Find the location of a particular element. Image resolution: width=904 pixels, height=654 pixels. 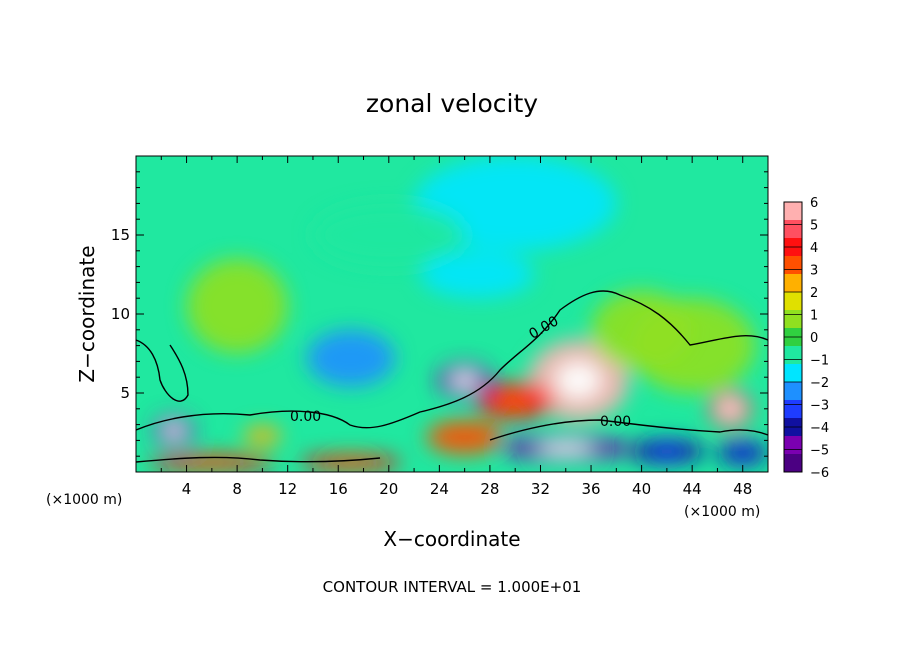

x-unit-right: (×1000 m) is located at coordinates (722, 512).